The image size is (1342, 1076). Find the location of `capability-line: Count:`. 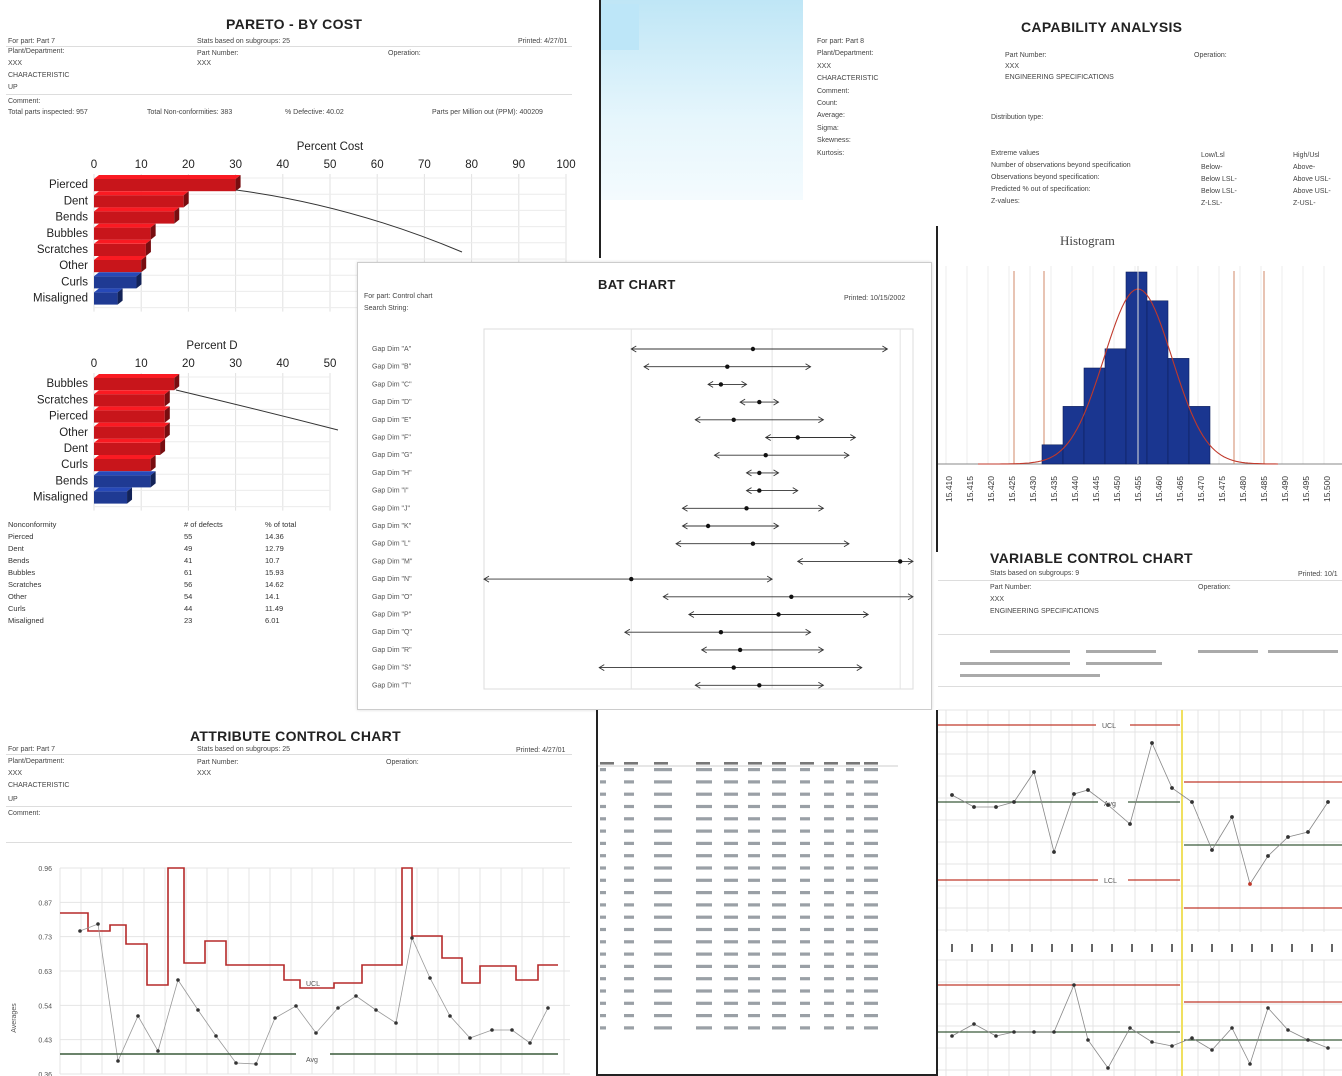

capability-line: Count: is located at coordinates (827, 103).